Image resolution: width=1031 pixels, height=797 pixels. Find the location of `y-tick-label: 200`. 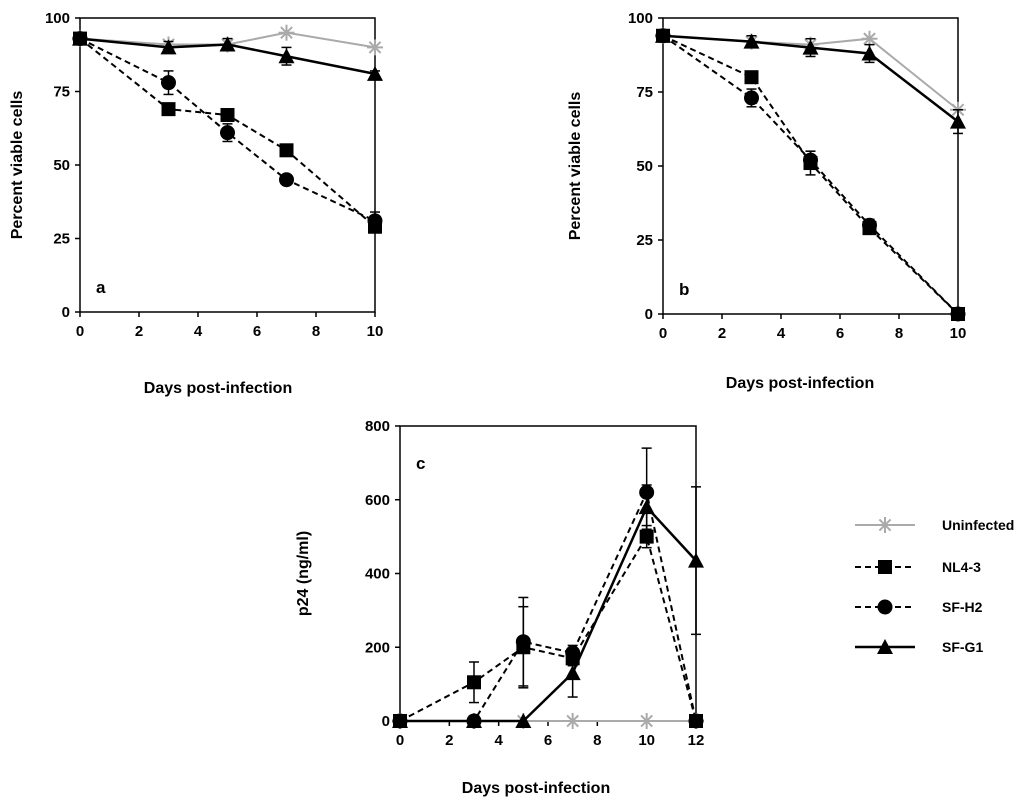

y-tick-label: 200 is located at coordinates (377, 647).